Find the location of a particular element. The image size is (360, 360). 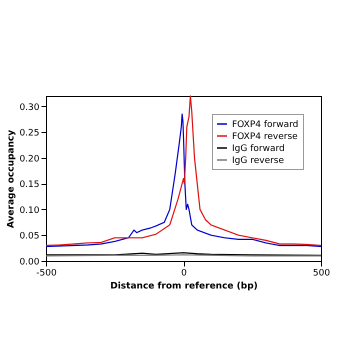

y-axis-title: Average occupancy is located at coordinates (11, 179).